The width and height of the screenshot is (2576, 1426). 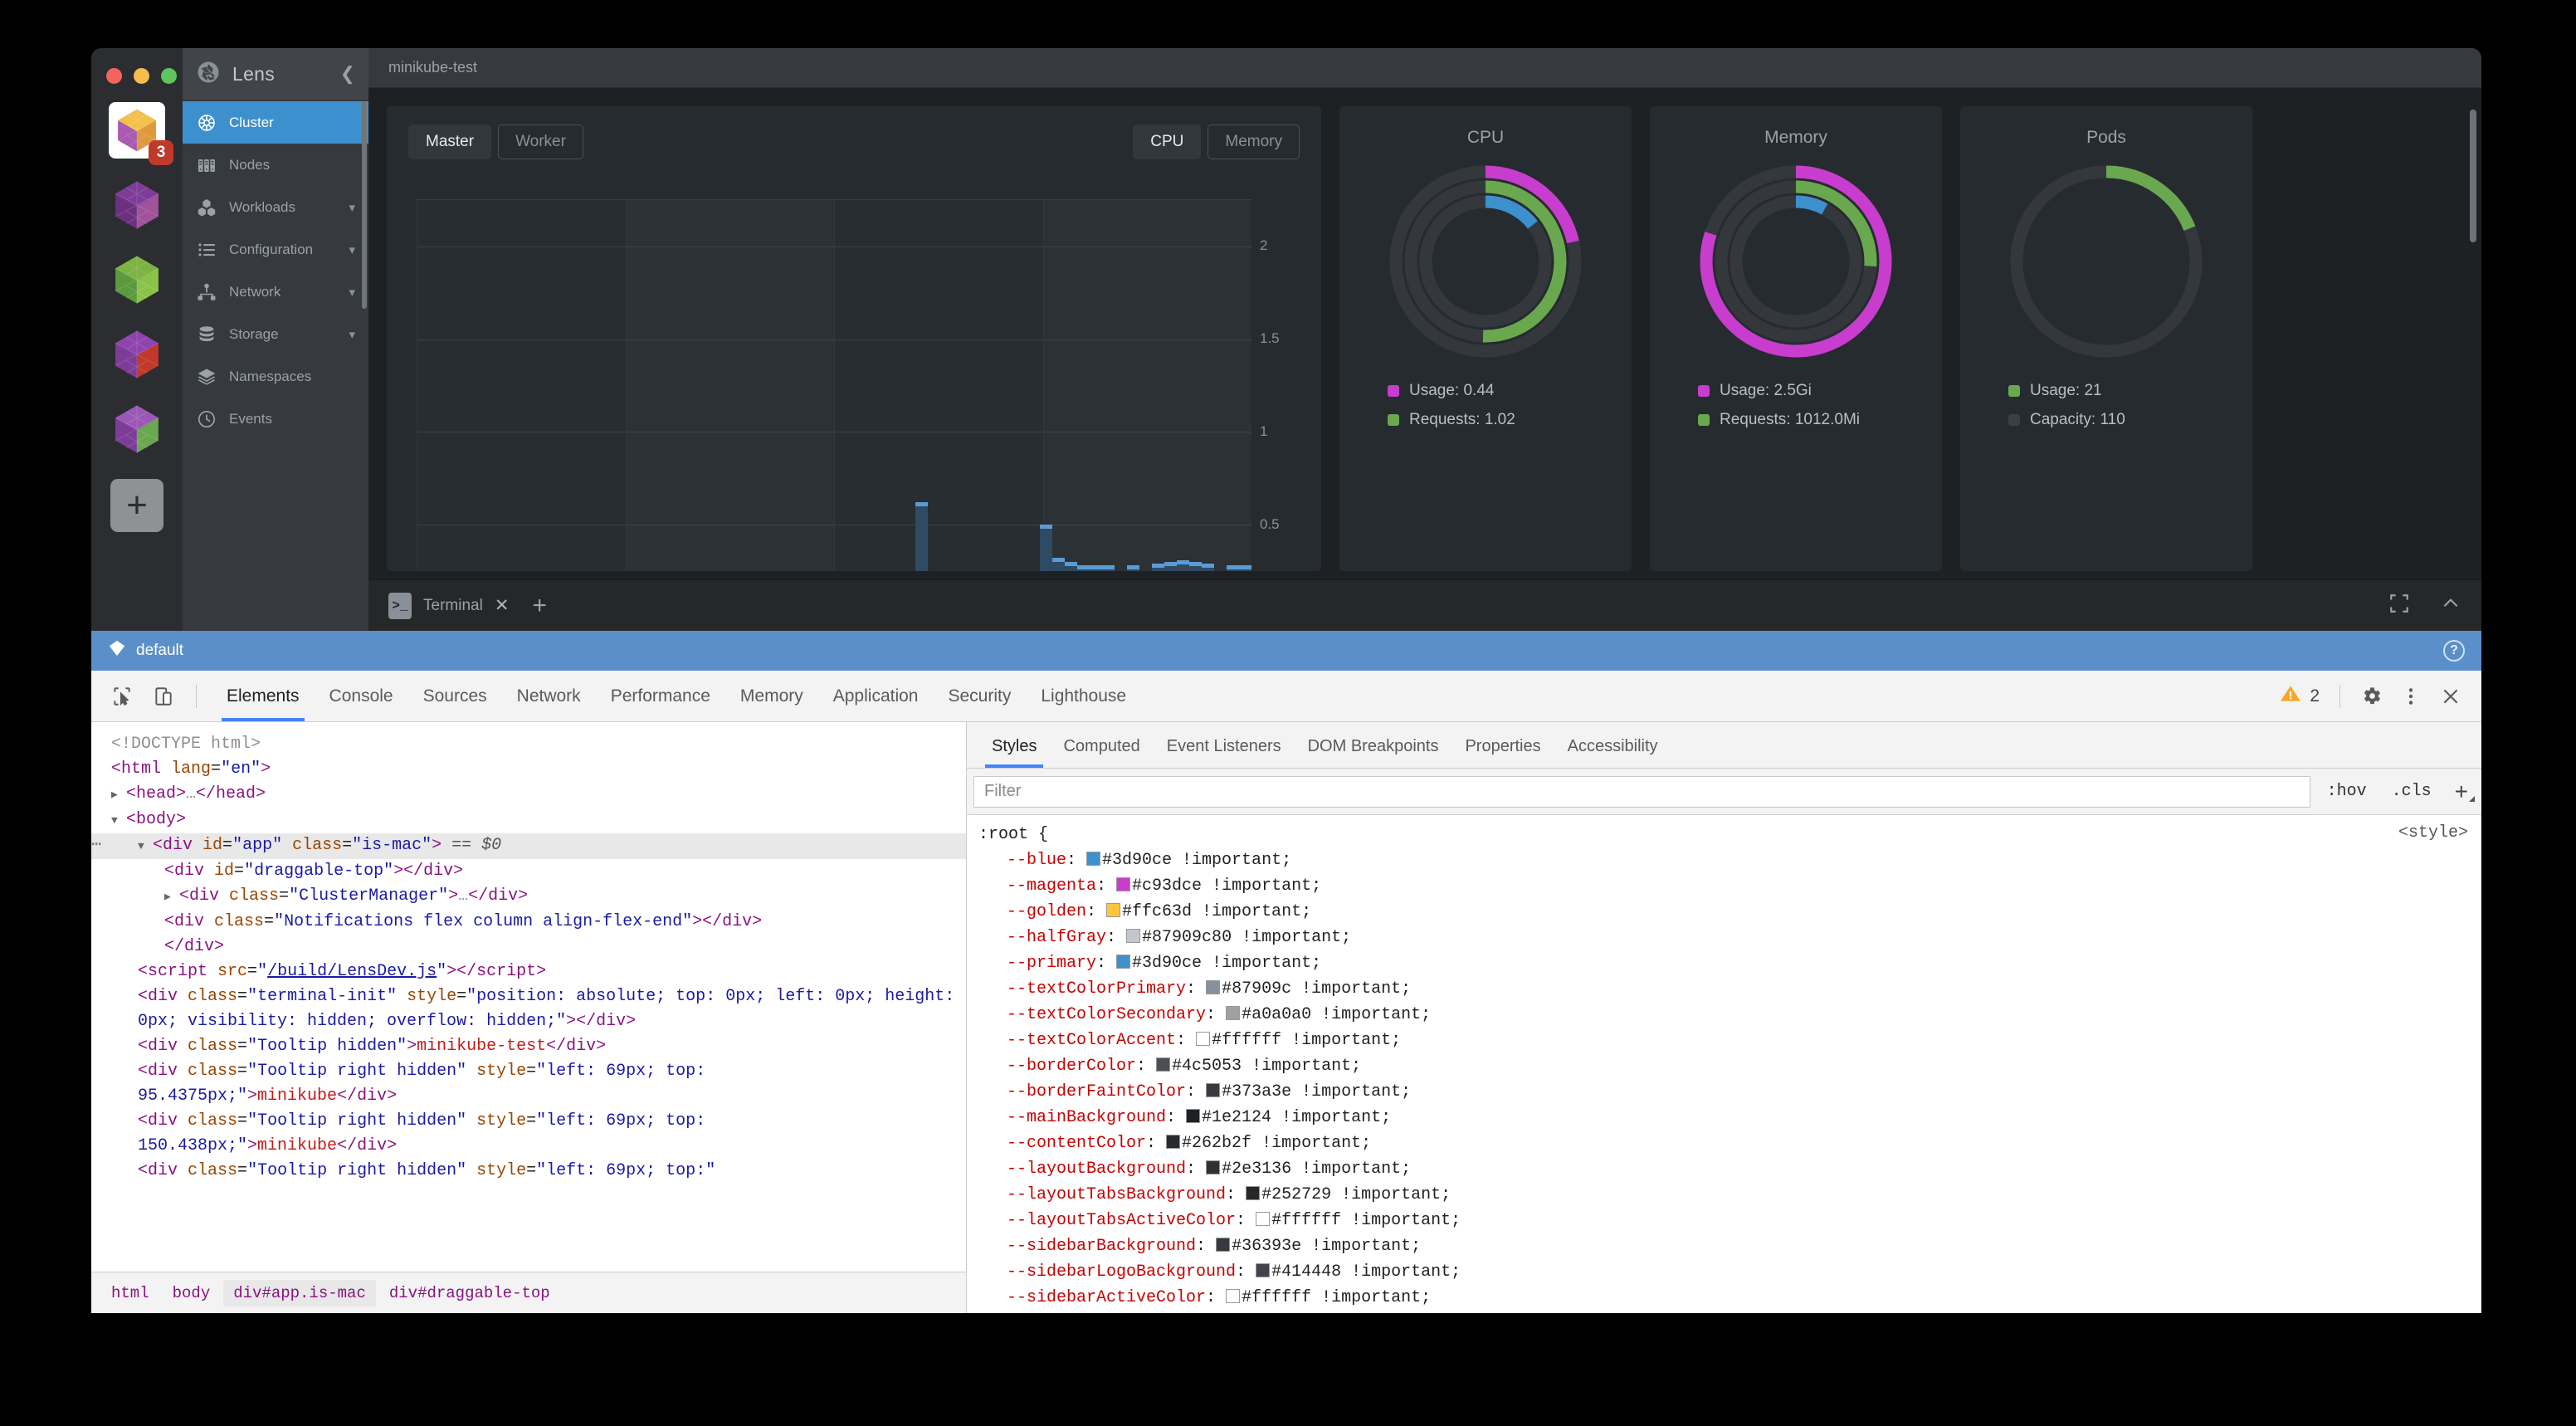 I want to click on css-declaration: --borderColor: #4c5053 !important;, so click(x=1724, y=1066).